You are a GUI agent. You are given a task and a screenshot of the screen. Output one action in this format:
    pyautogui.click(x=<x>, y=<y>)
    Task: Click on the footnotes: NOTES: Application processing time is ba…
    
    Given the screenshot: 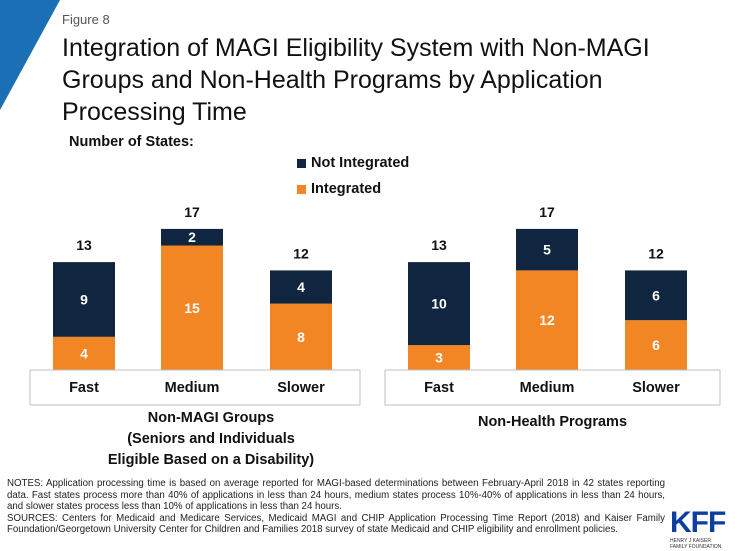 What is the action you would take?
    pyautogui.click(x=336, y=507)
    